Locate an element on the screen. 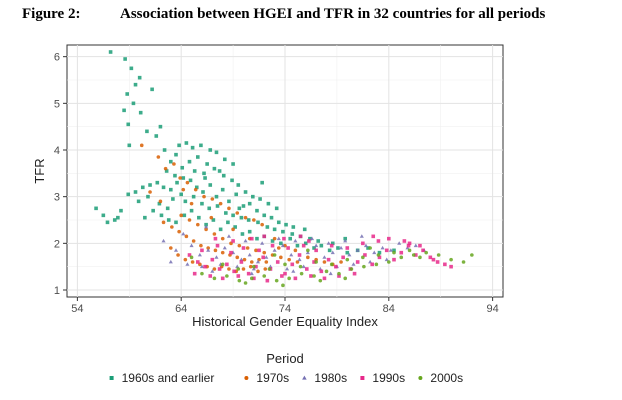 The image size is (622, 400). y-tick-label: 2 is located at coordinates (57, 244).